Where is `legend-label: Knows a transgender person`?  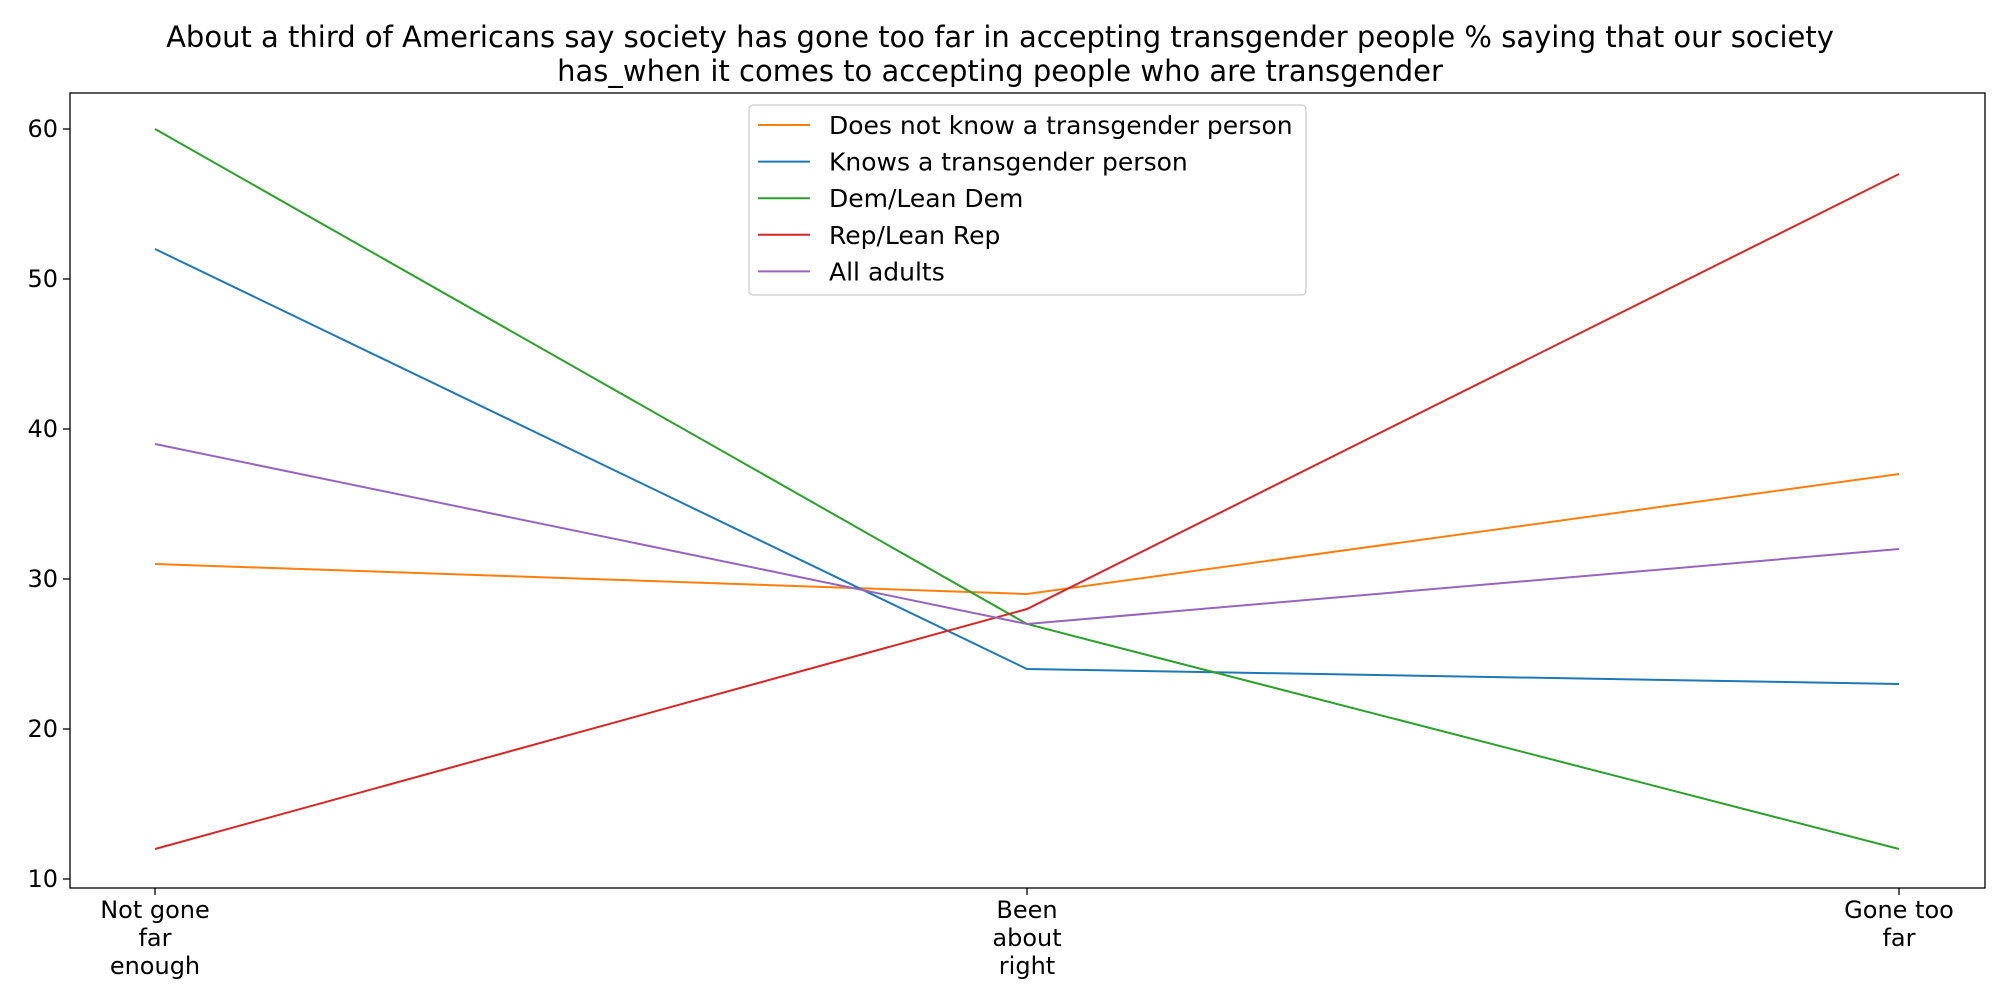 legend-label: Knows a transgender person is located at coordinates (1008, 162).